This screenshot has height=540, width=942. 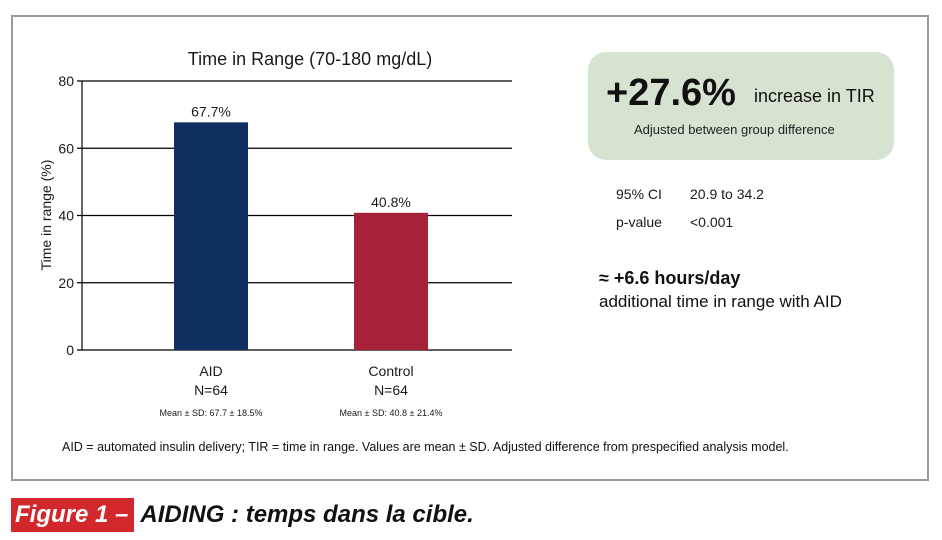 I want to click on y-tick-label: 80, so click(x=66, y=81).